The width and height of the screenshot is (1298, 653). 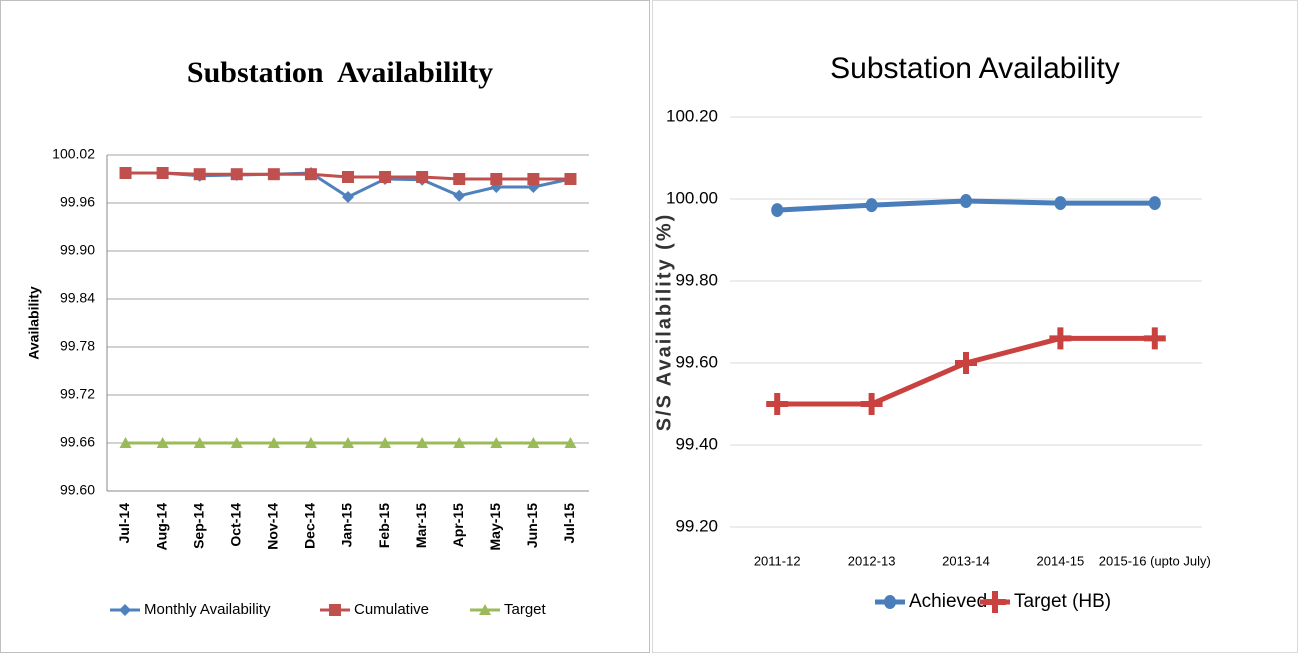 What do you see at coordinates (975, 68) in the screenshot?
I see `chart-title: Substation Availability` at bounding box center [975, 68].